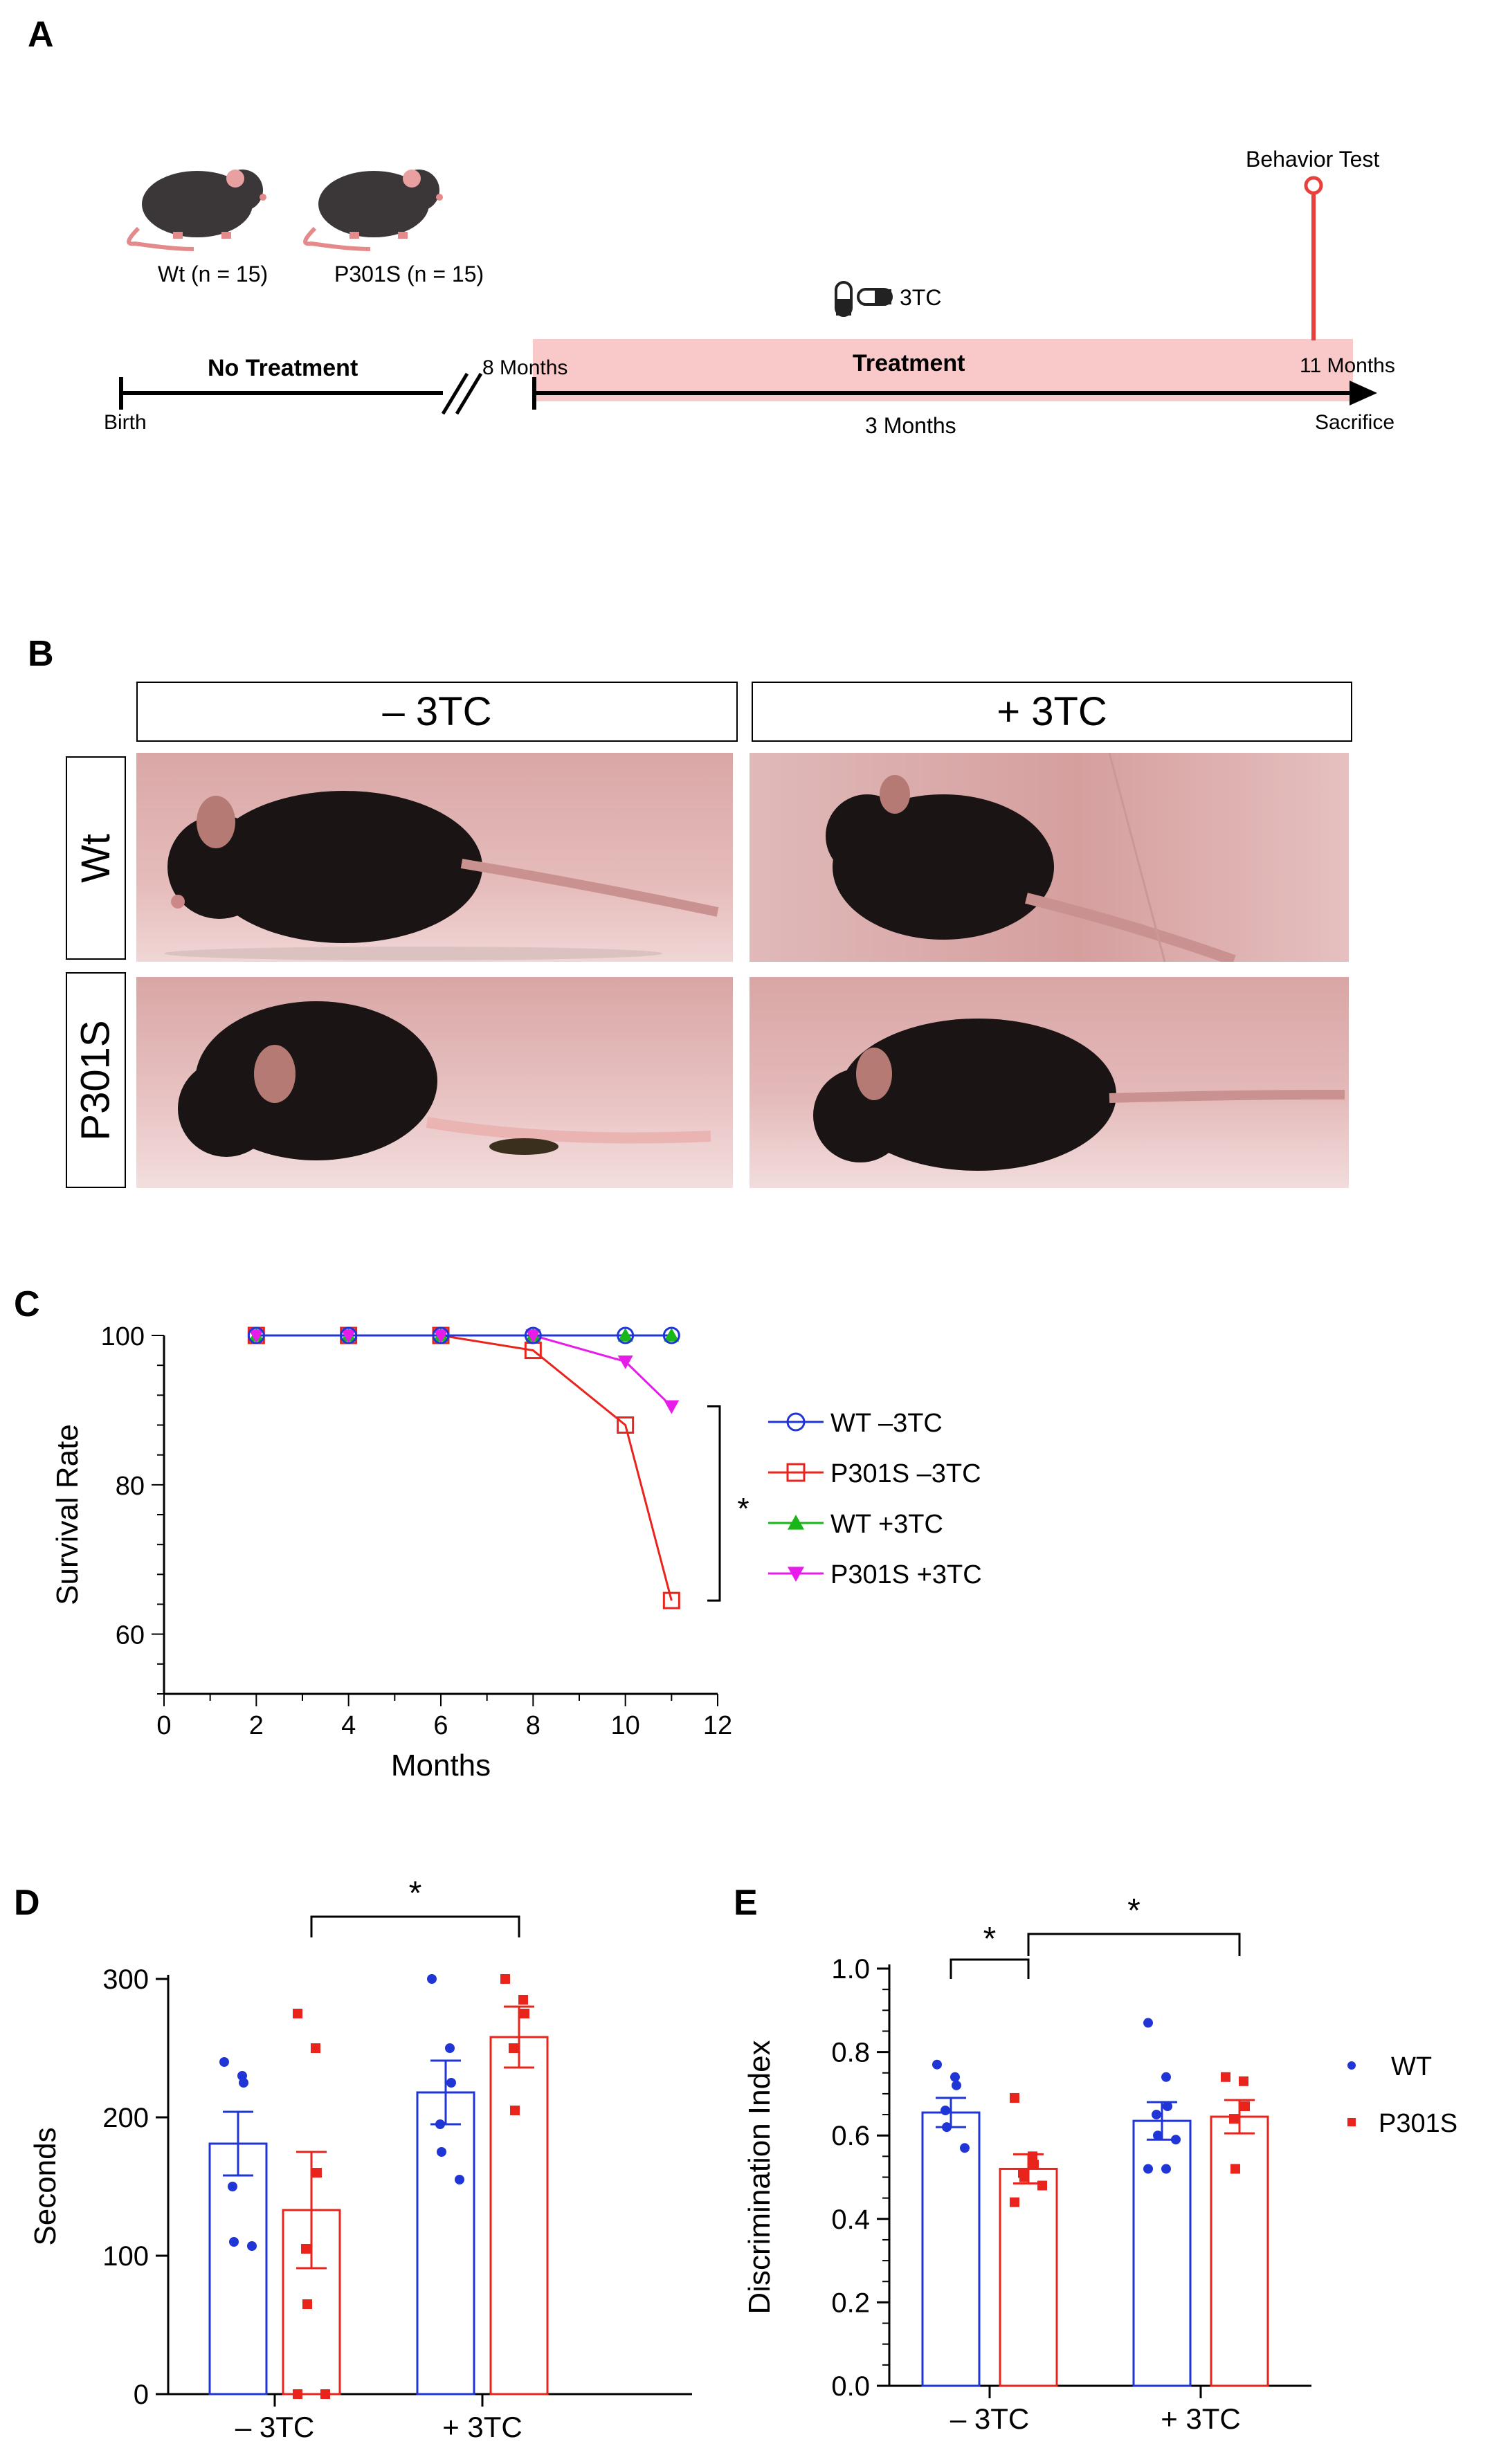 The width and height of the screenshot is (1490, 2464). Describe the element at coordinates (990, 2418) in the screenshot. I see `x-tick-label: – 3TC` at that location.